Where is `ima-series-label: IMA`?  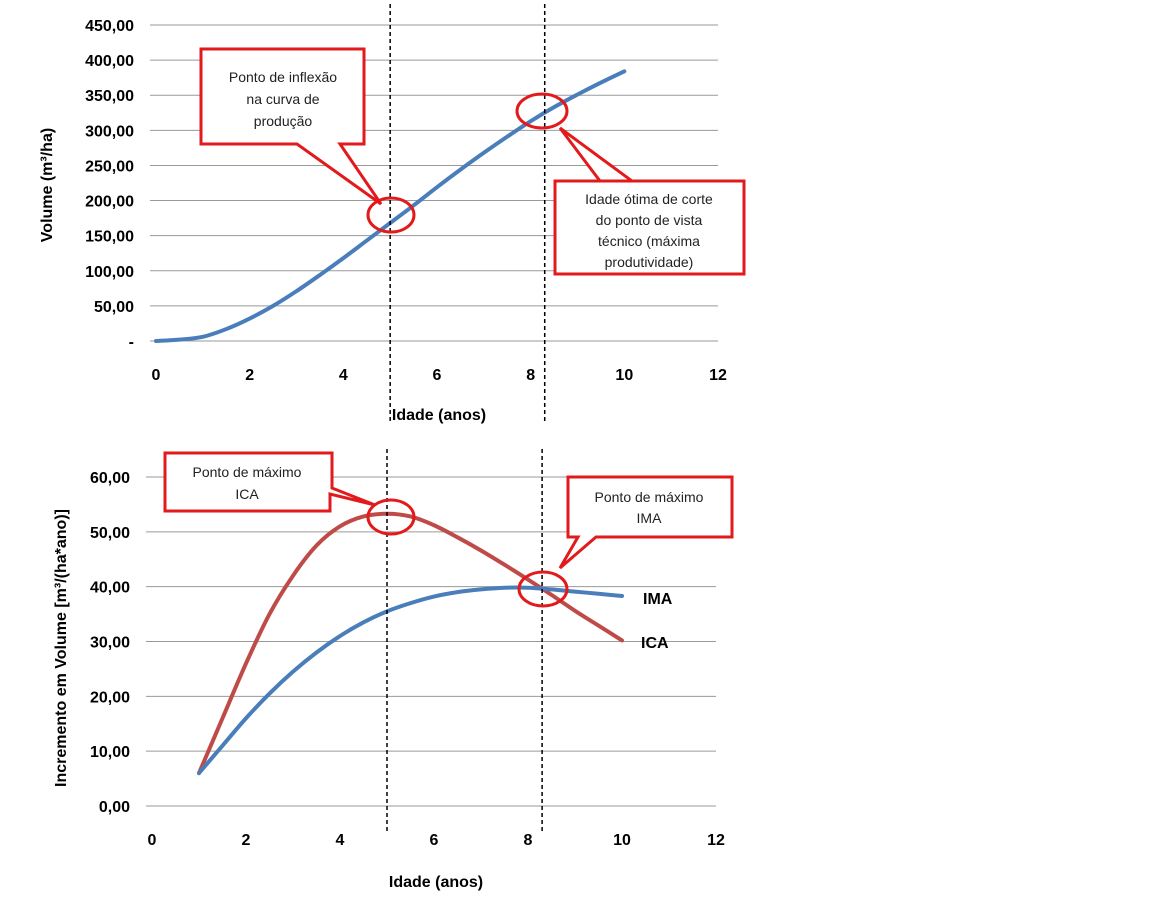
ima-series-label: IMA is located at coordinates (658, 599).